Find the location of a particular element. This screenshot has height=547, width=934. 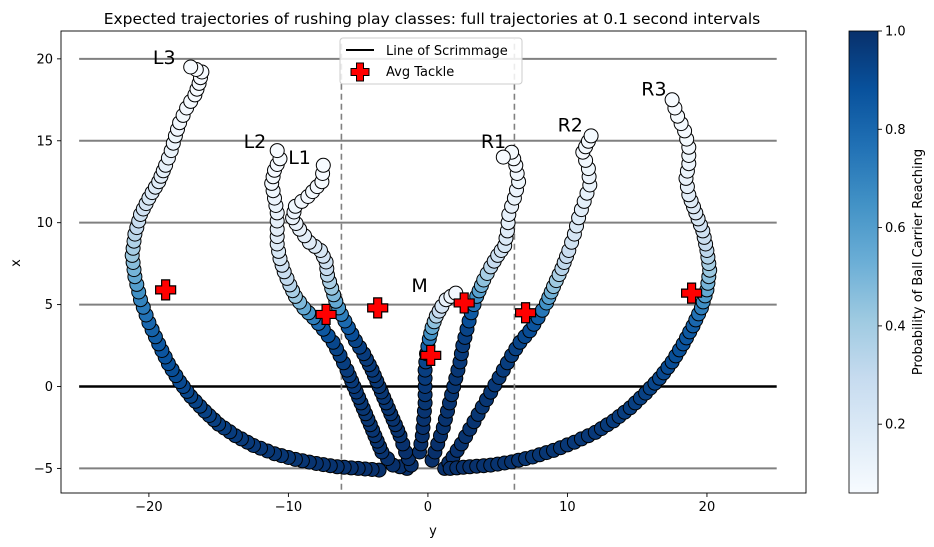

y-axis-label: x is located at coordinates (16, 263).